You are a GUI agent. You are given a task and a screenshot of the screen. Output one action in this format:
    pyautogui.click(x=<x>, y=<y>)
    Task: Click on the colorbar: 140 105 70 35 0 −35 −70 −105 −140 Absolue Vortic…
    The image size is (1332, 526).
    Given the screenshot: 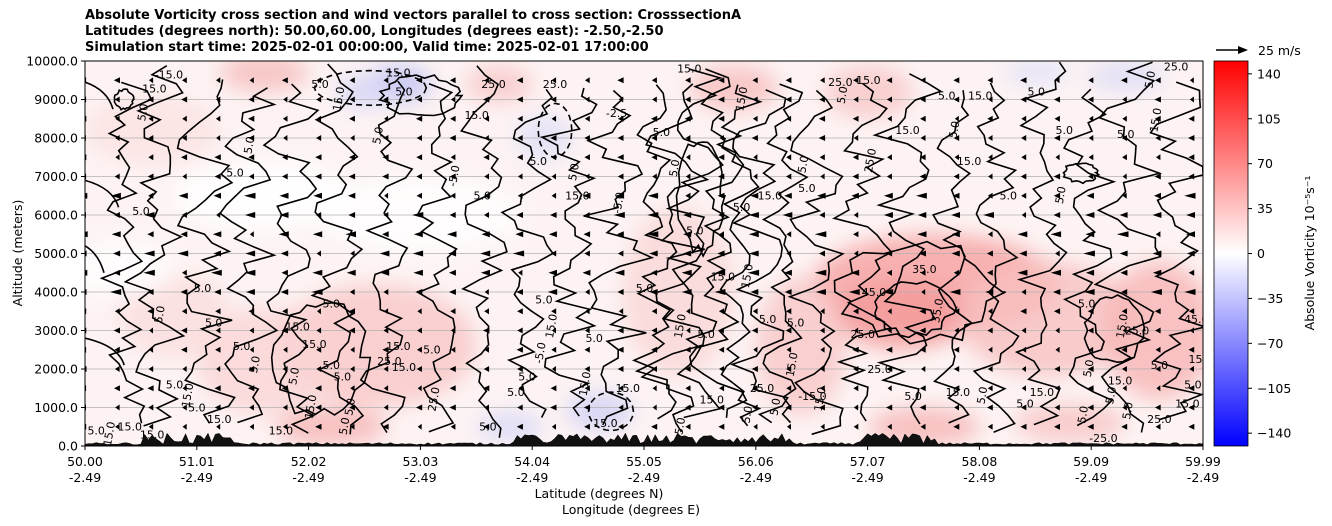 What is the action you would take?
    pyautogui.click(x=1265, y=253)
    